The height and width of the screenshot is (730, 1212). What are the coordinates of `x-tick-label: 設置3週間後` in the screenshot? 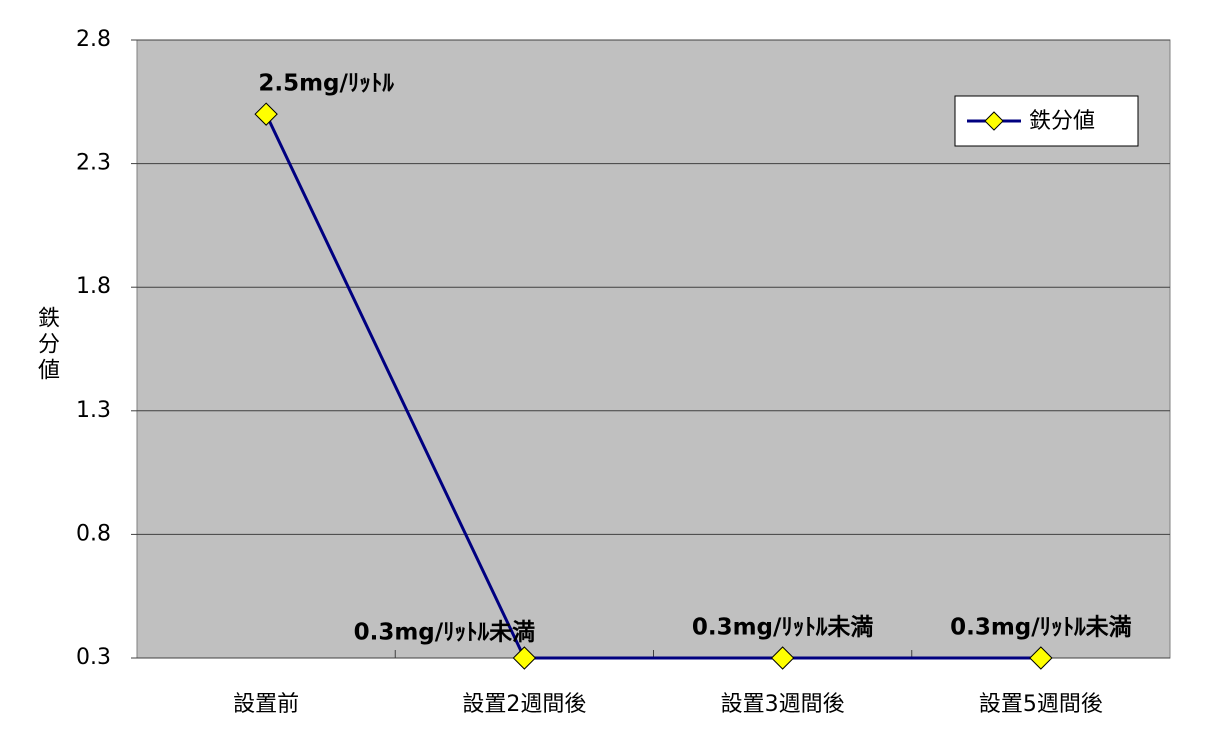 It's located at (783, 704).